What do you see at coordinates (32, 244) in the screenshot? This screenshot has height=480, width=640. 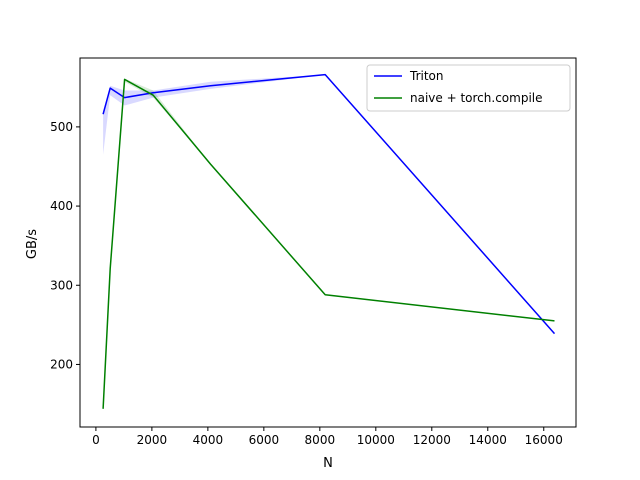 I see `y-axis-label: GB/s` at bounding box center [32, 244].